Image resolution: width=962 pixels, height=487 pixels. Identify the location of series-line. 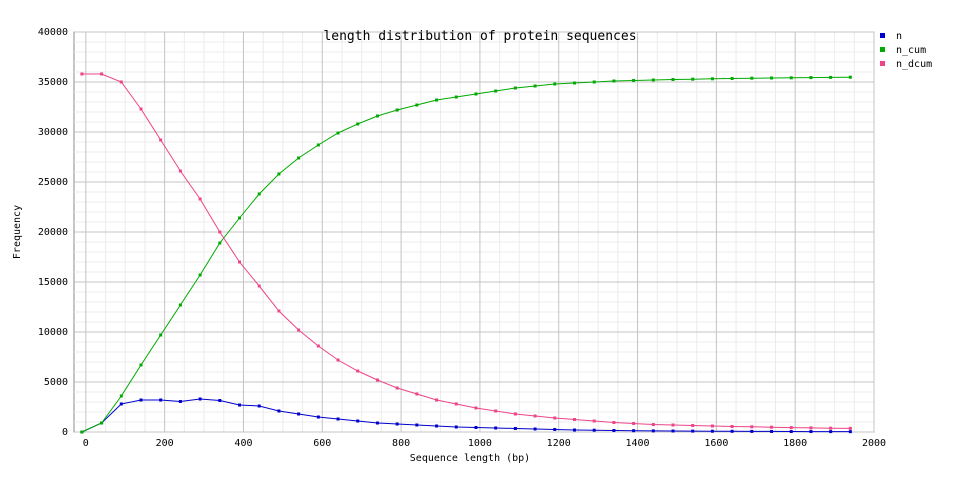
(466, 415).